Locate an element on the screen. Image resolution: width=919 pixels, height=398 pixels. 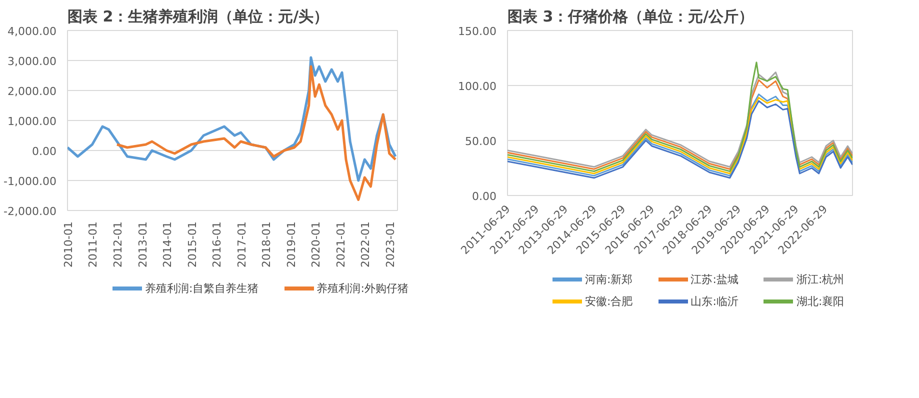
y-tick-label: 150.00 is located at coordinates (477, 31).